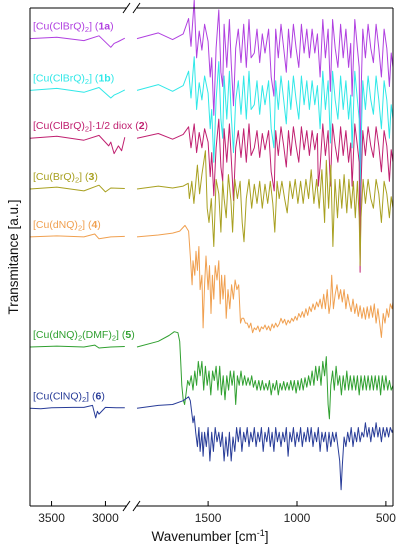 This screenshot has width=402, height=550. I want to click on series-line-3-high, so click(77, 144).